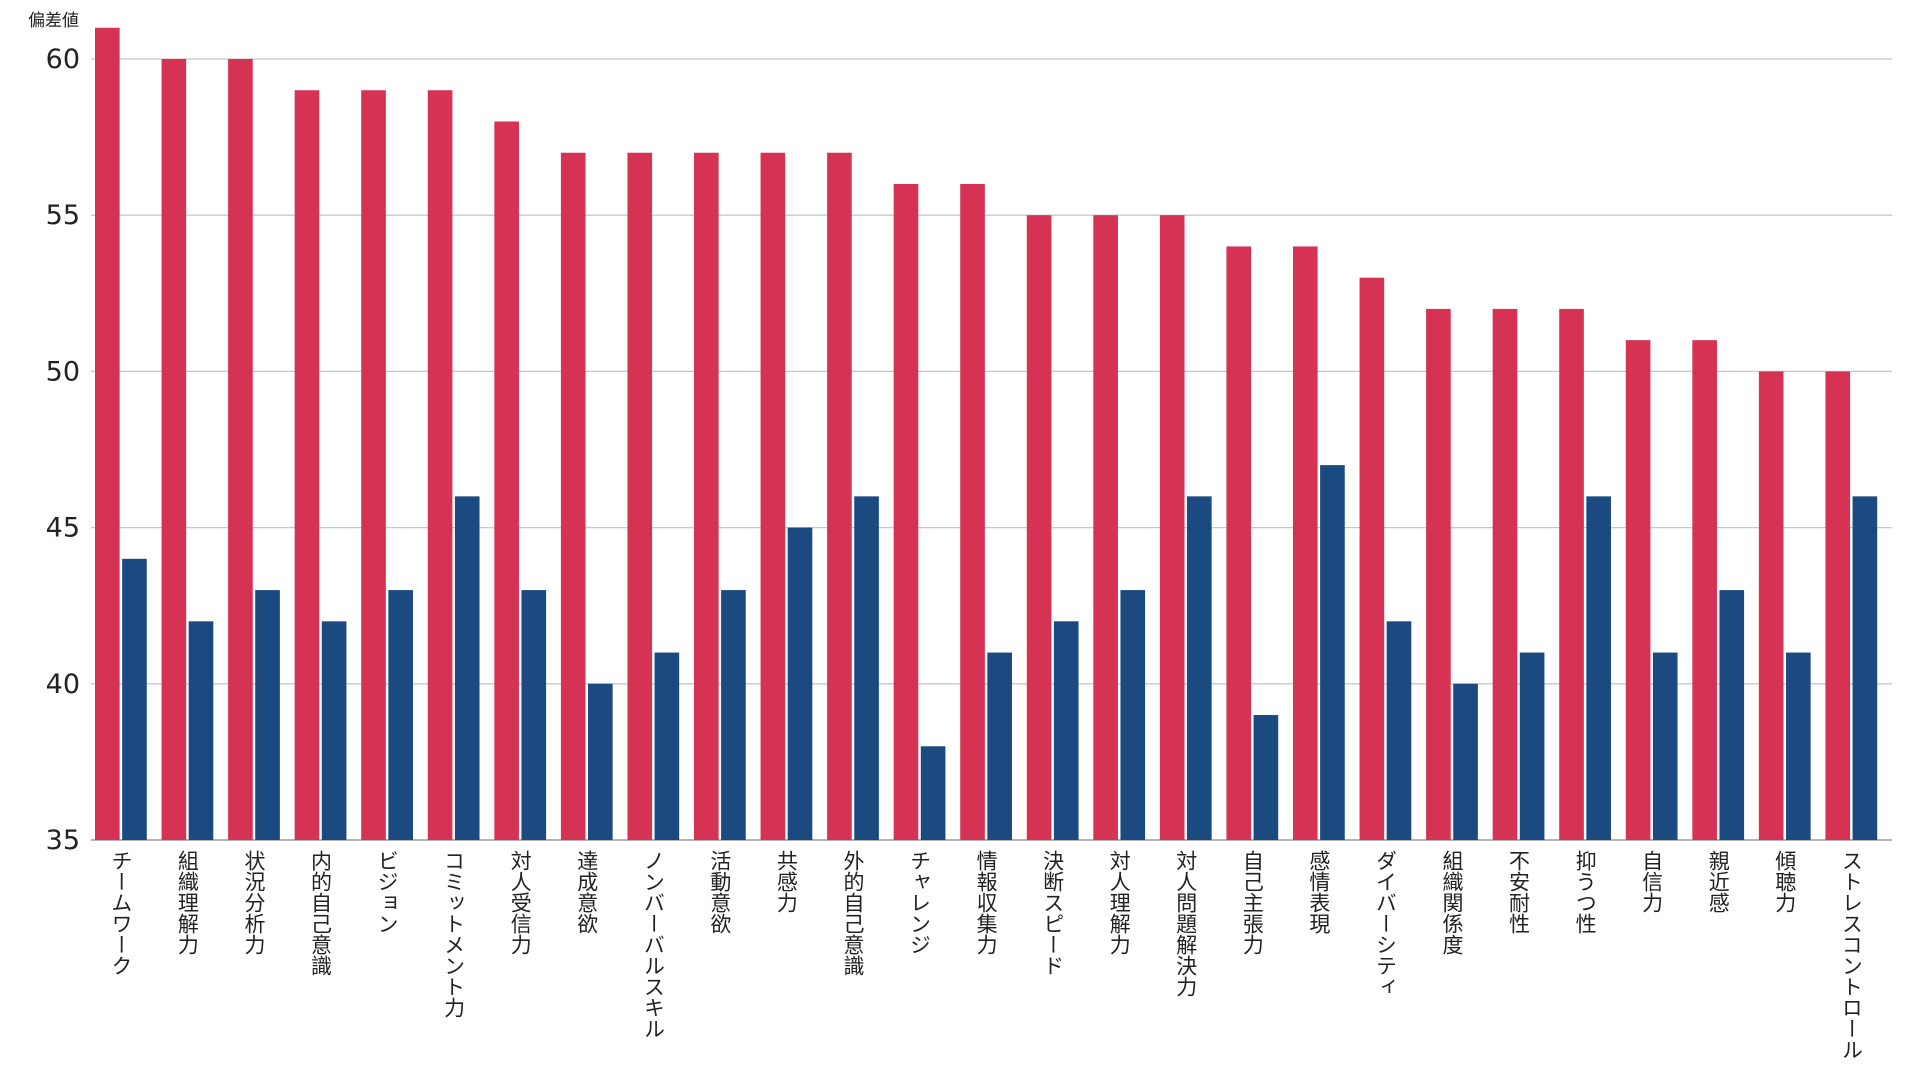  I want to click on x-tick-label: 自己主張力, so click(1252, 902).